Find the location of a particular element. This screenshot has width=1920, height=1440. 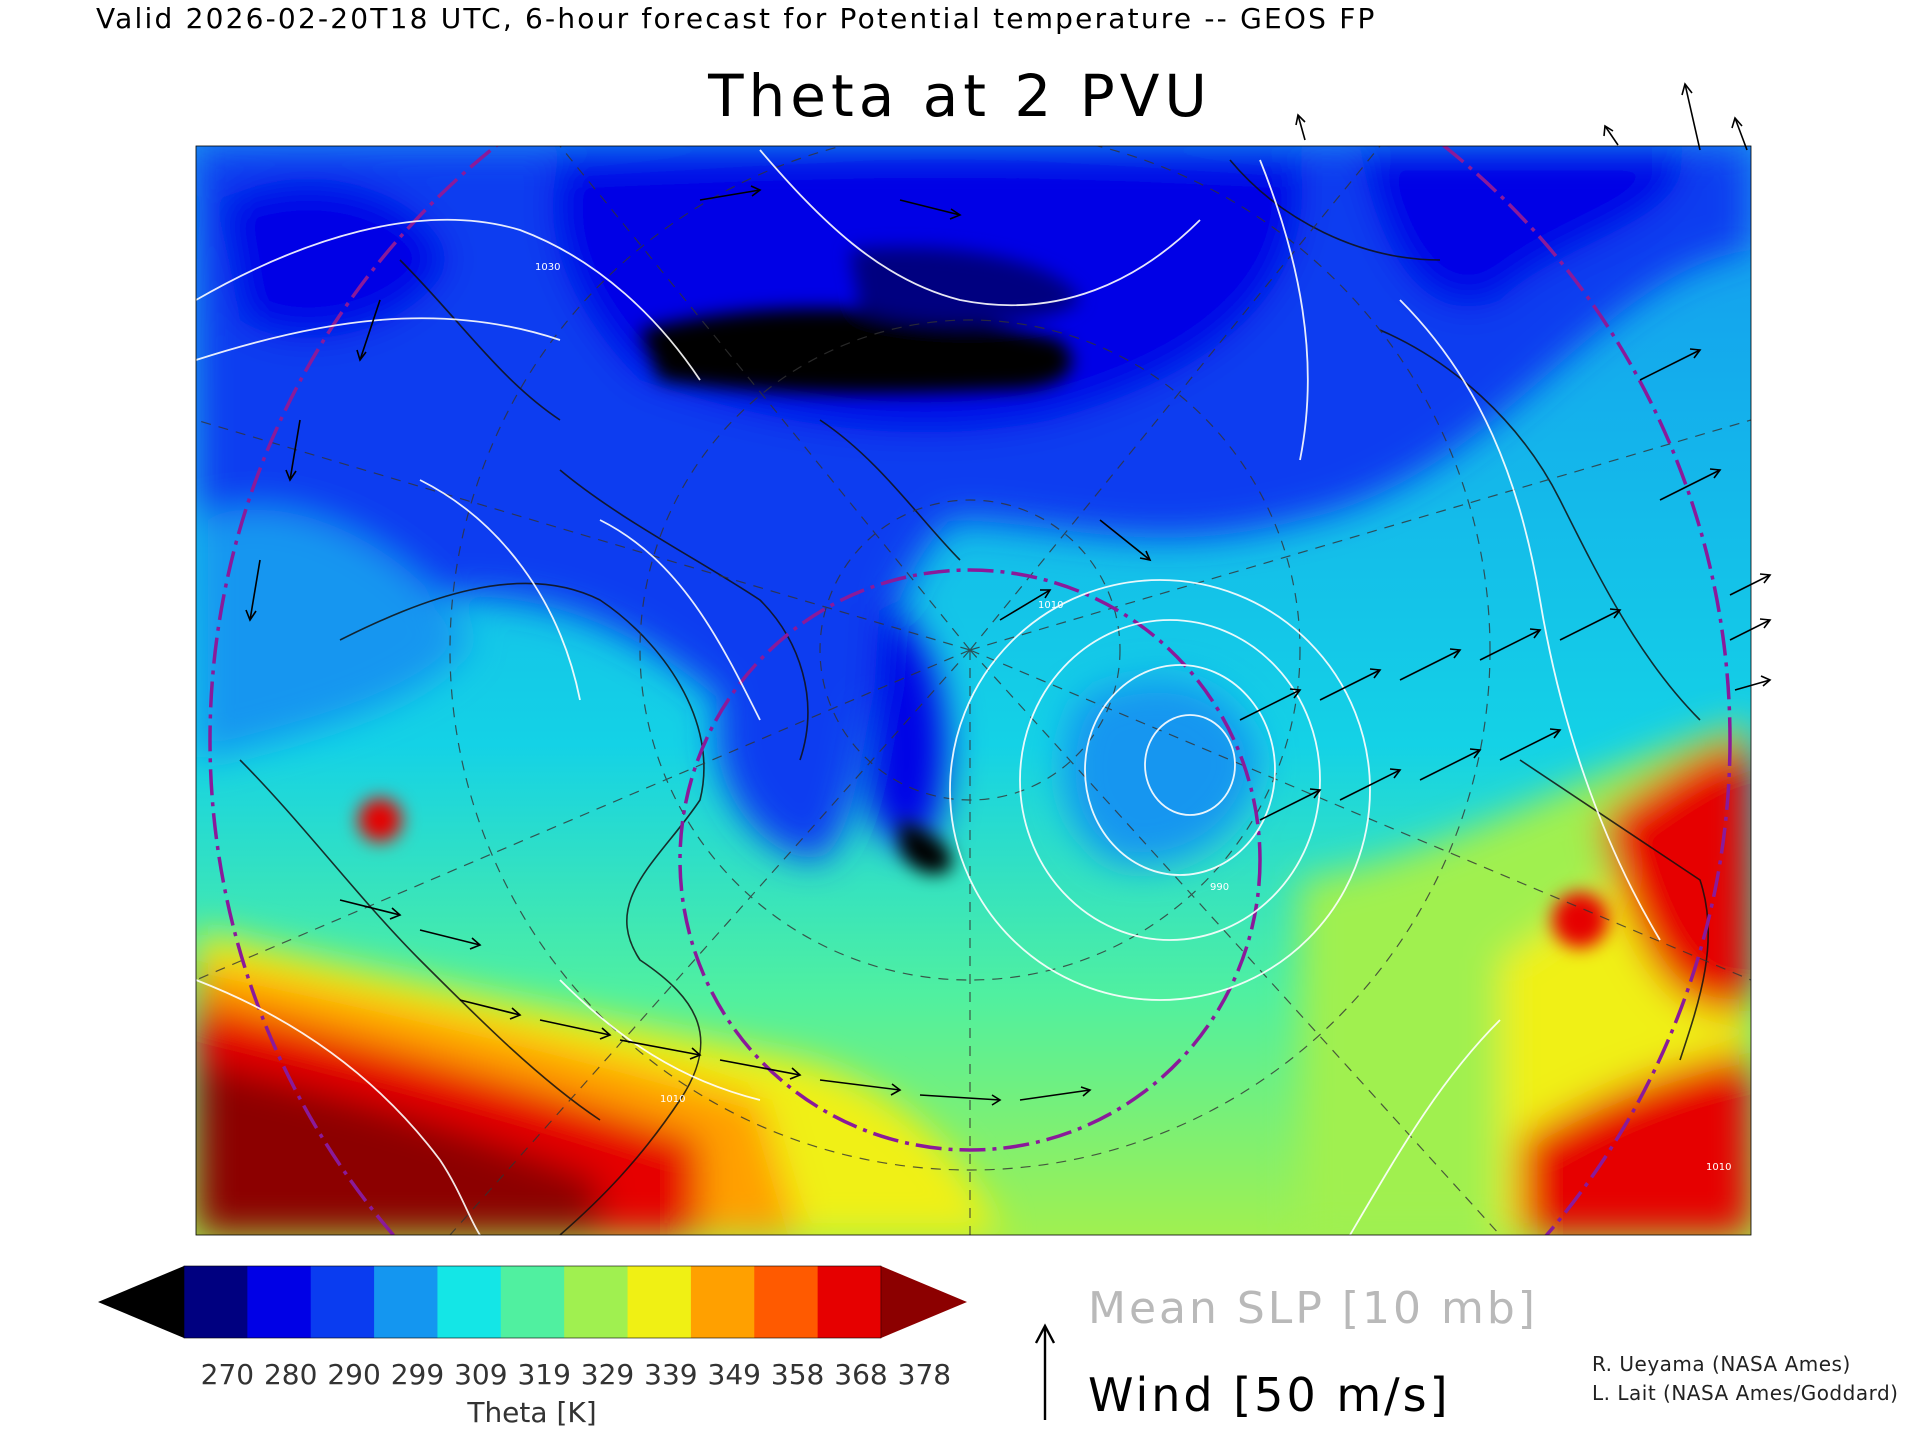

colorbar-tick-label: 270 is located at coordinates (227, 1374).